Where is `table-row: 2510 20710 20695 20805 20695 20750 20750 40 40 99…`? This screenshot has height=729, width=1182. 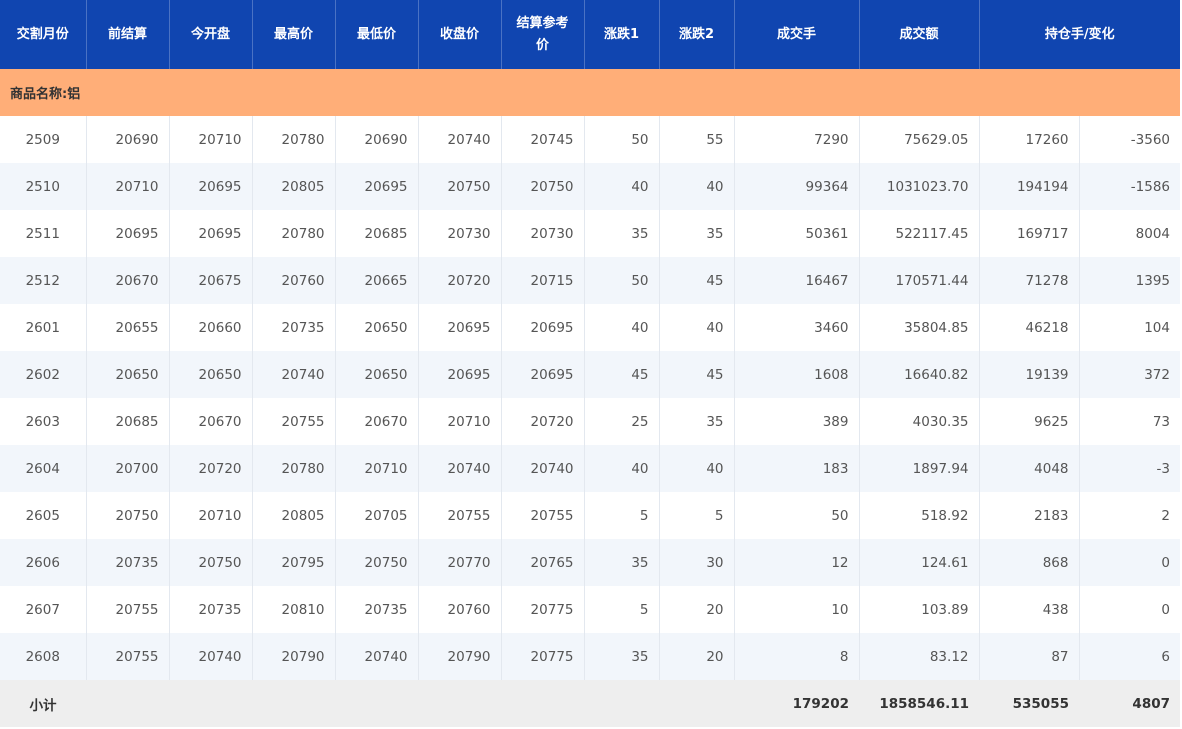 table-row: 2510 20710 20695 20805 20695 20750 20750 40 40 99… is located at coordinates (590, 186).